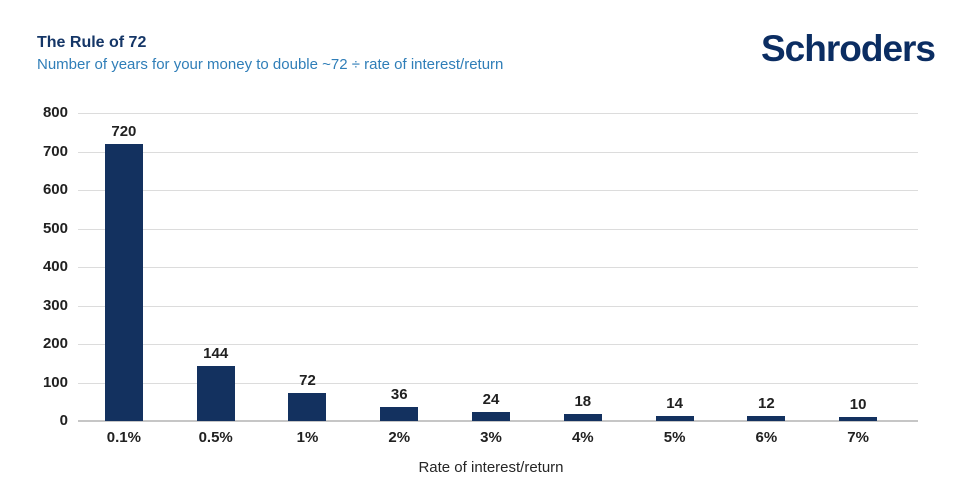 Image resolution: width=955 pixels, height=490 pixels. Describe the element at coordinates (55, 189) in the screenshot. I see `y-tick-600: 600` at that location.